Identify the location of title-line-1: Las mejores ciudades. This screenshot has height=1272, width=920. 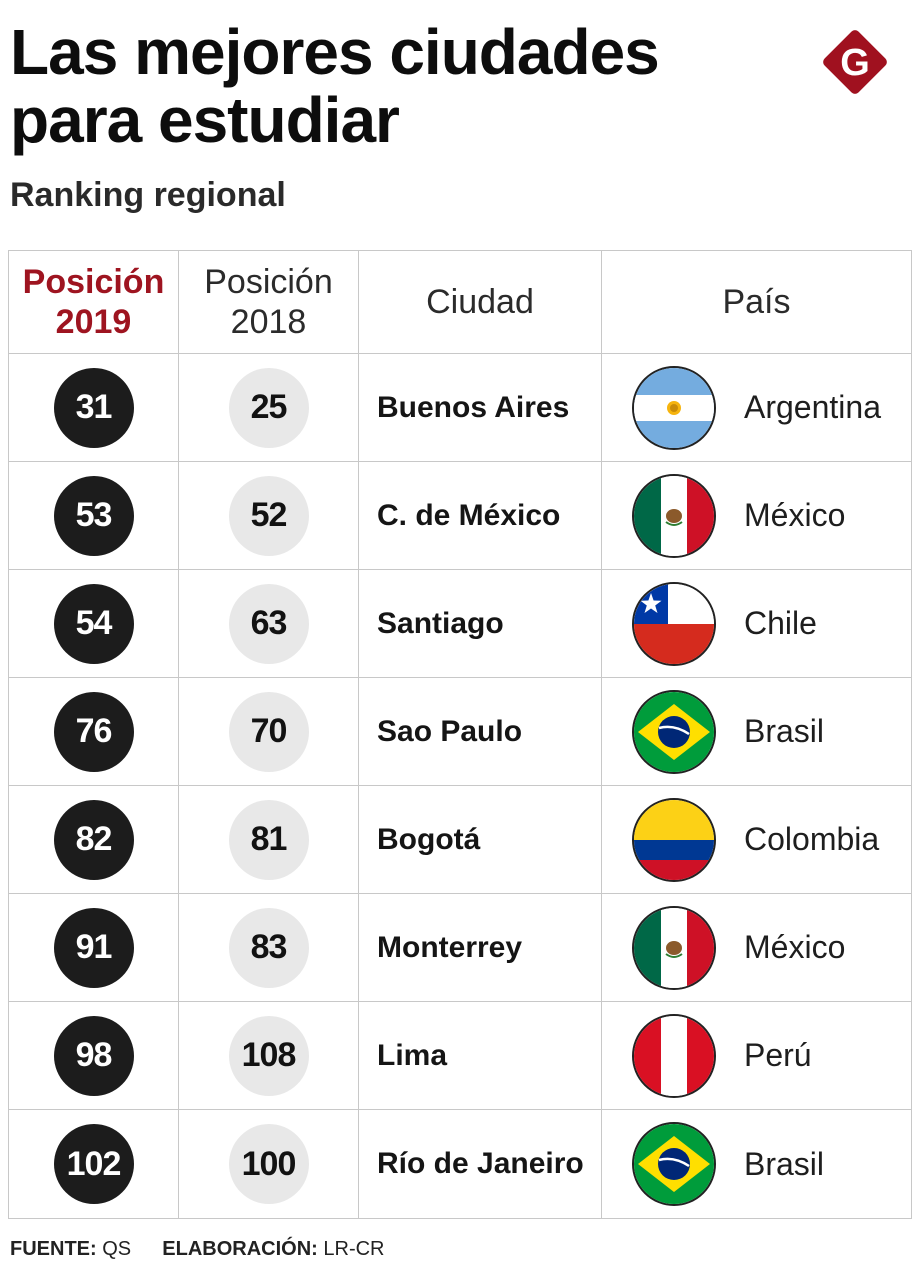
(335, 52).